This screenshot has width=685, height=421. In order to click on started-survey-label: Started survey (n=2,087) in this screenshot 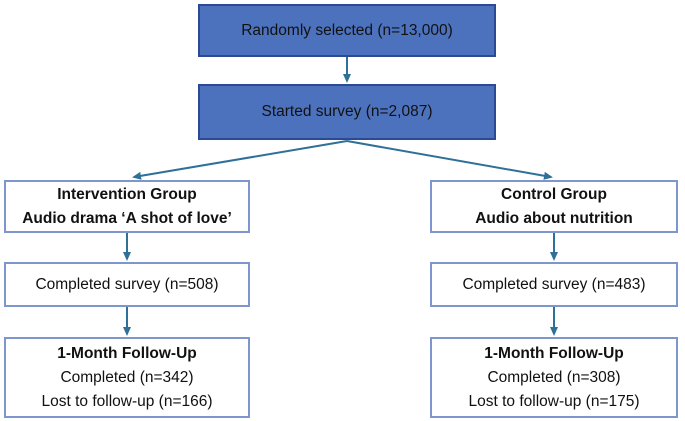, I will do `click(347, 111)`.